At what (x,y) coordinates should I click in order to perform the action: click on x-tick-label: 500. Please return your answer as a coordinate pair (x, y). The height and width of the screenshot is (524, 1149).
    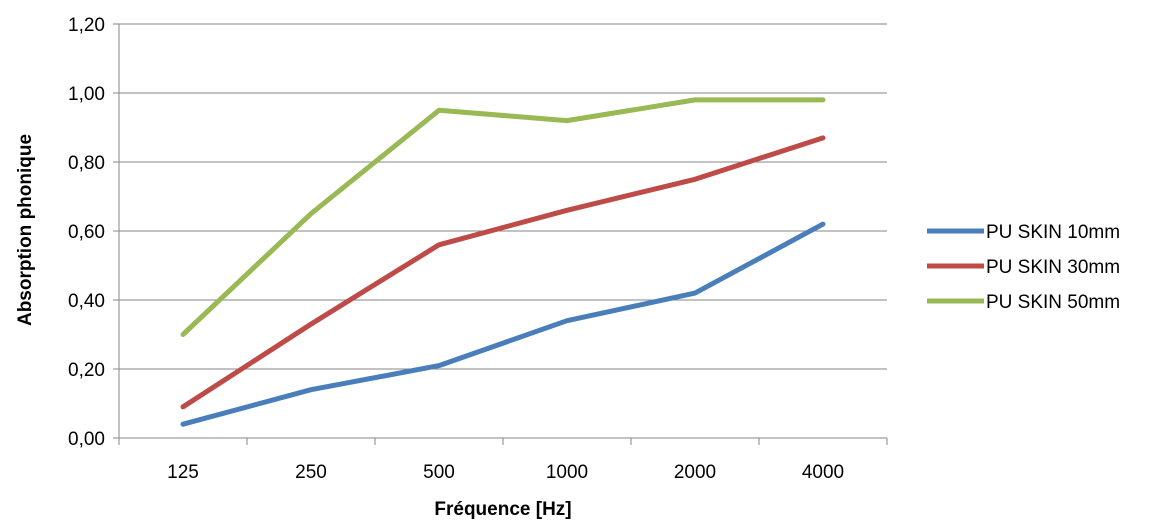
    Looking at the image, I should click on (439, 472).